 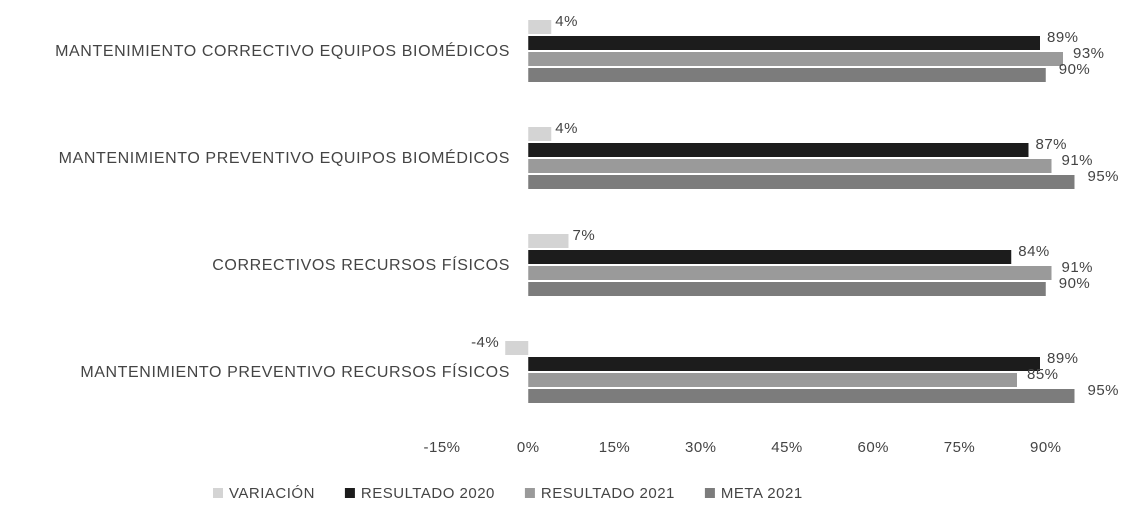 What do you see at coordinates (615, 447) in the screenshot?
I see `x-tick-label: 15%` at bounding box center [615, 447].